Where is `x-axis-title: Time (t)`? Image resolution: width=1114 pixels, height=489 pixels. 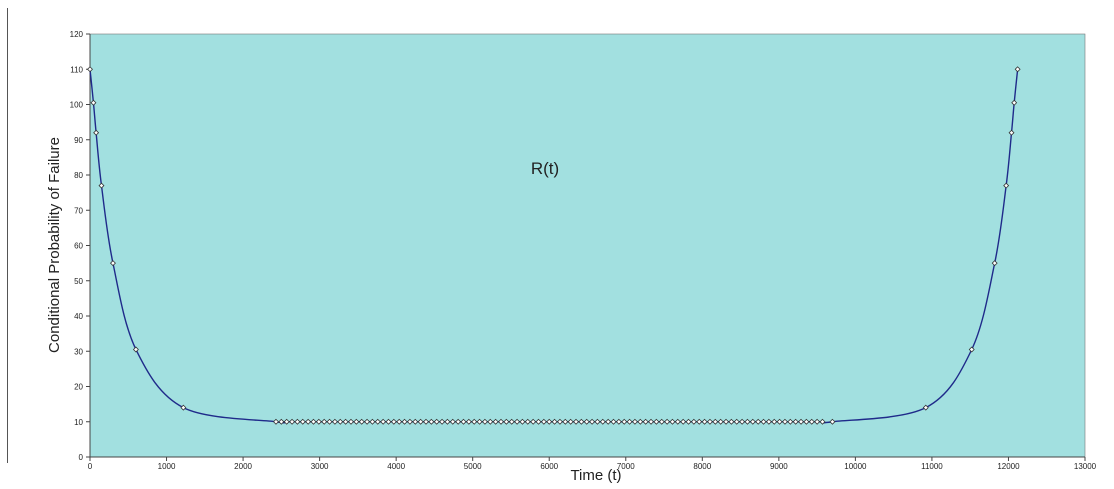 x-axis-title: Time (t) is located at coordinates (595, 475).